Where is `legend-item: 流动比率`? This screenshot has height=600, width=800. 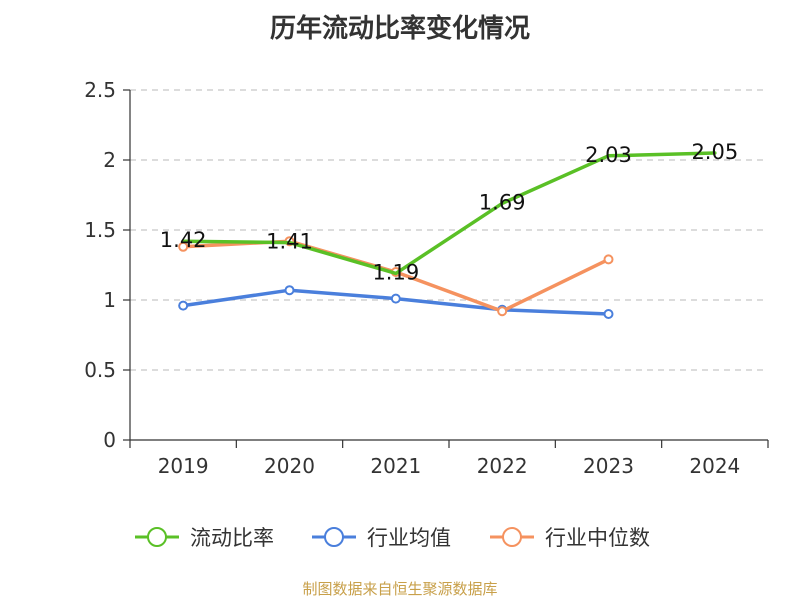
legend-item: 流动比率 is located at coordinates (204, 538).